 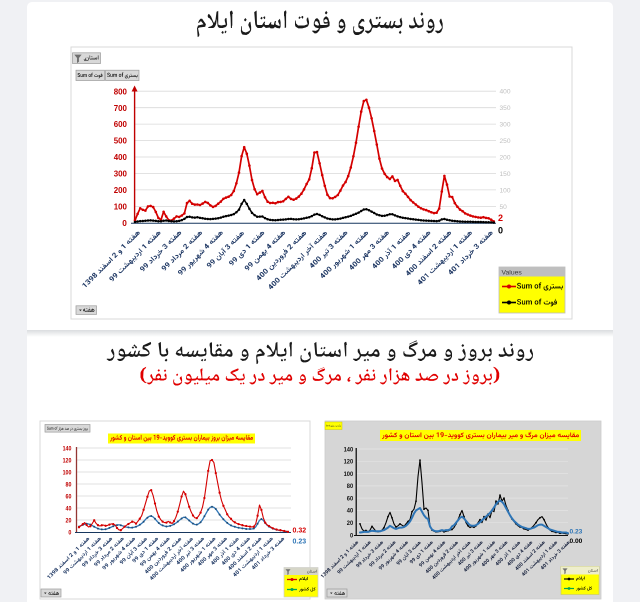 I want to click on svg-text: 0.32, so click(x=300, y=531).